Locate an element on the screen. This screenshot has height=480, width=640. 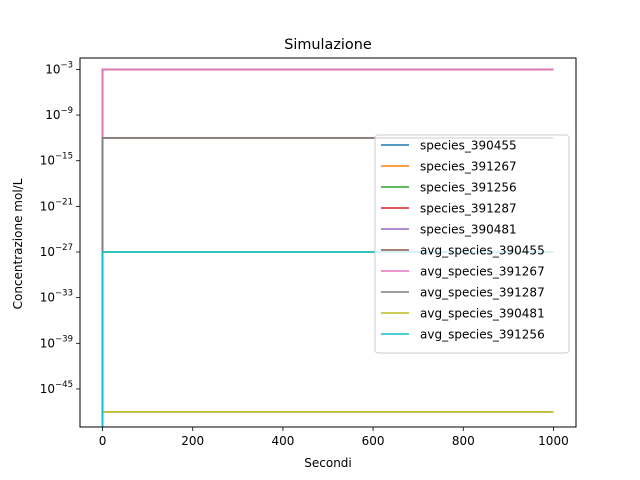
y-tick-label: 10⁻¹⁵ is located at coordinates (56, 160).